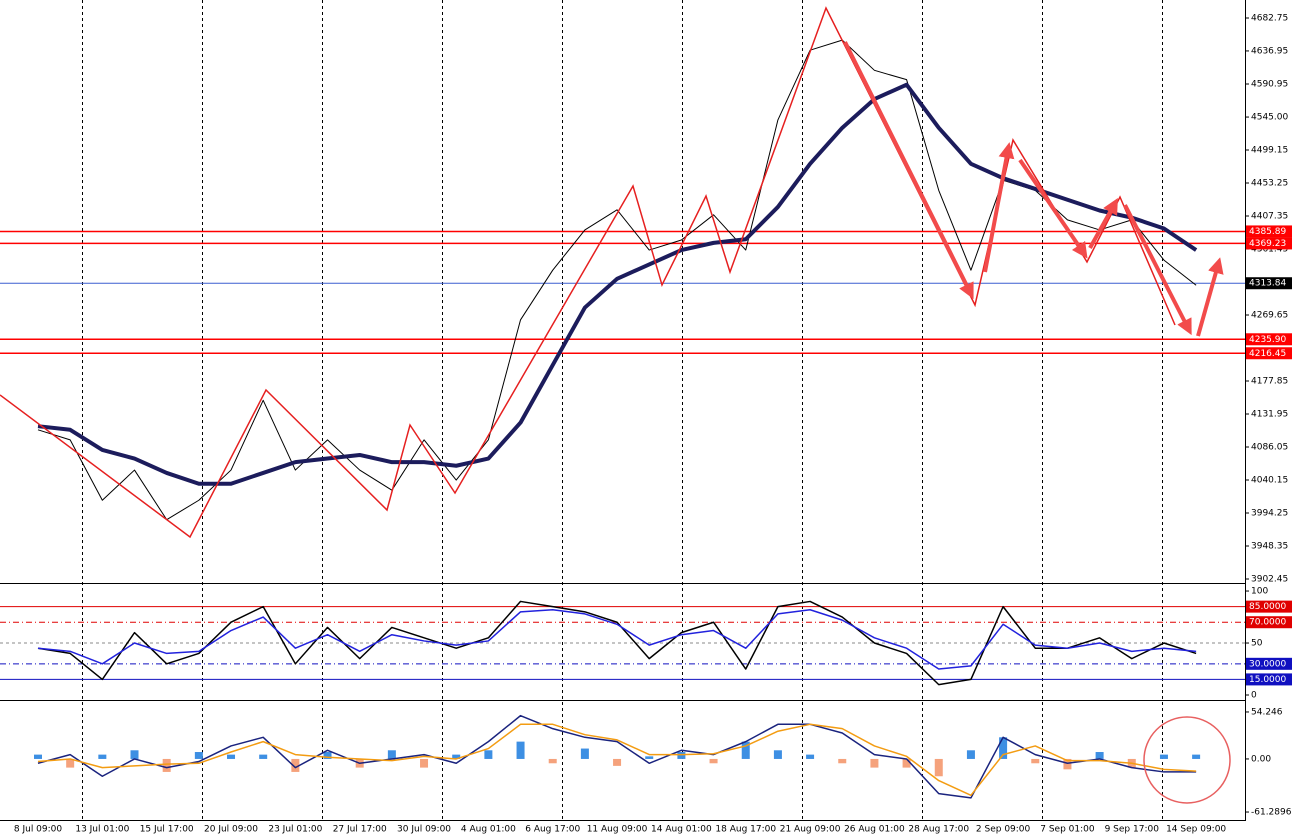 This screenshot has height=838, width=1293. What do you see at coordinates (1269, 184) in the screenshot?
I see `y-tick-label: 4453.25` at bounding box center [1269, 184].